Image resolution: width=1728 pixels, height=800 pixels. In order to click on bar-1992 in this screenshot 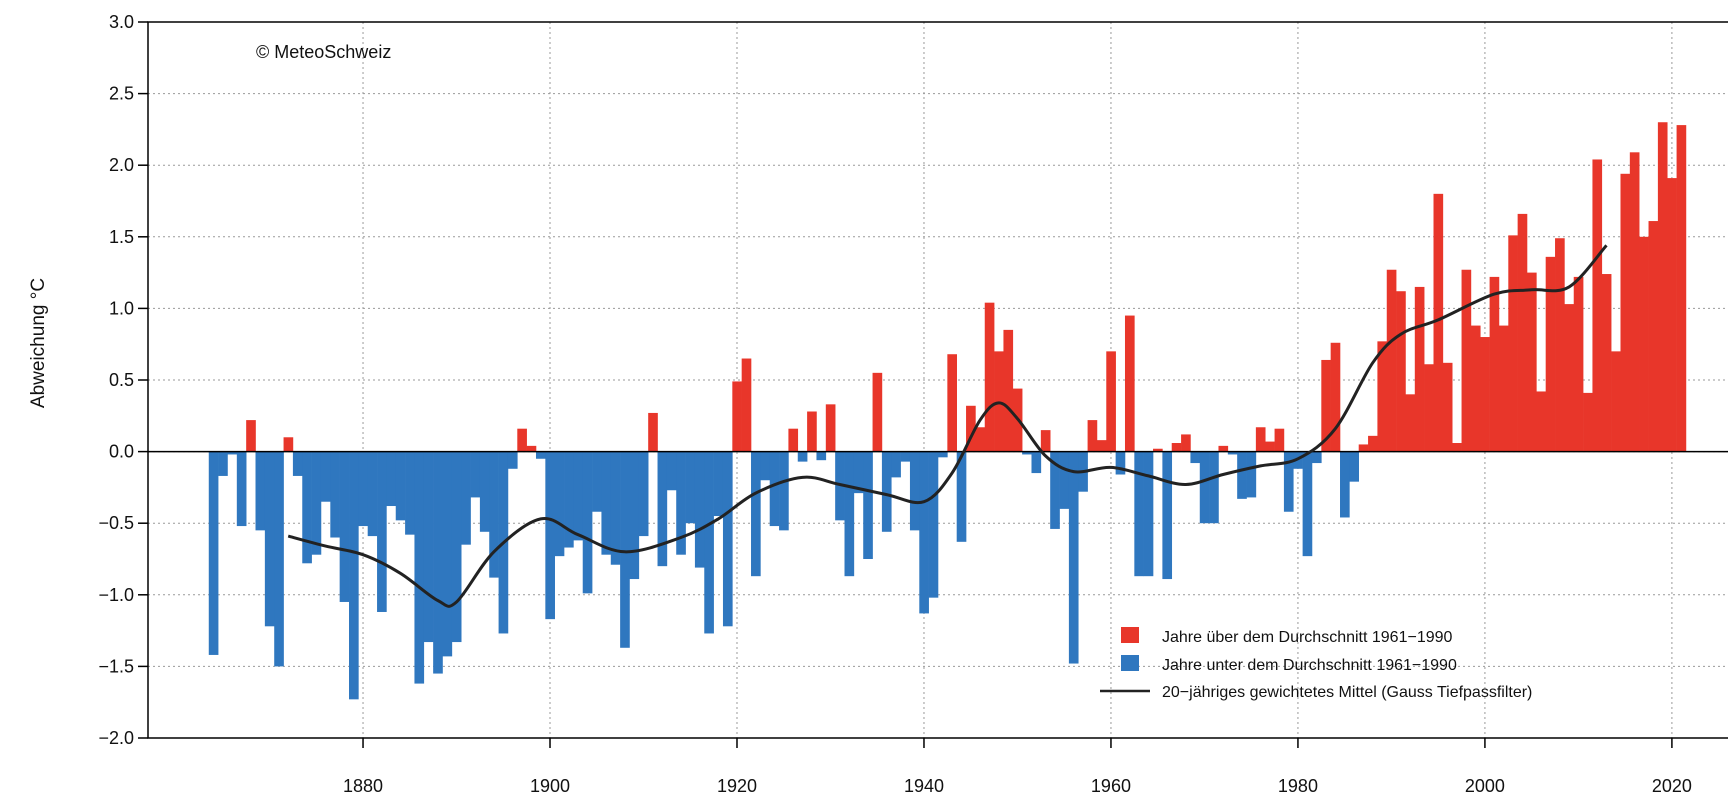, I will do `click(1410, 423)`.